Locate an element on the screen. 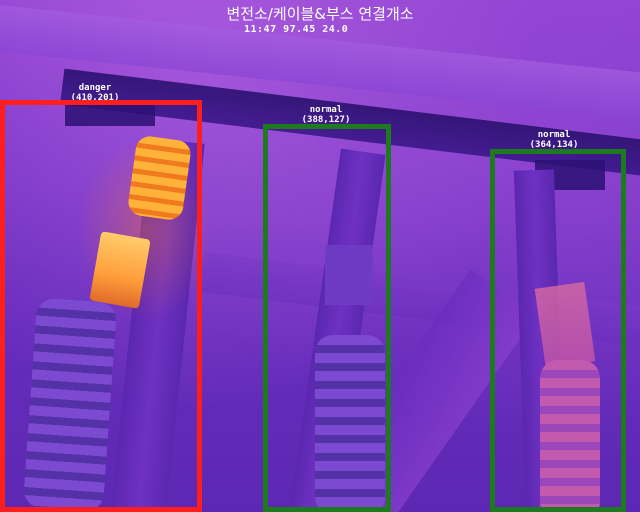 The width and height of the screenshot is (640, 512). detection-status: danger is located at coordinates (95, 88).